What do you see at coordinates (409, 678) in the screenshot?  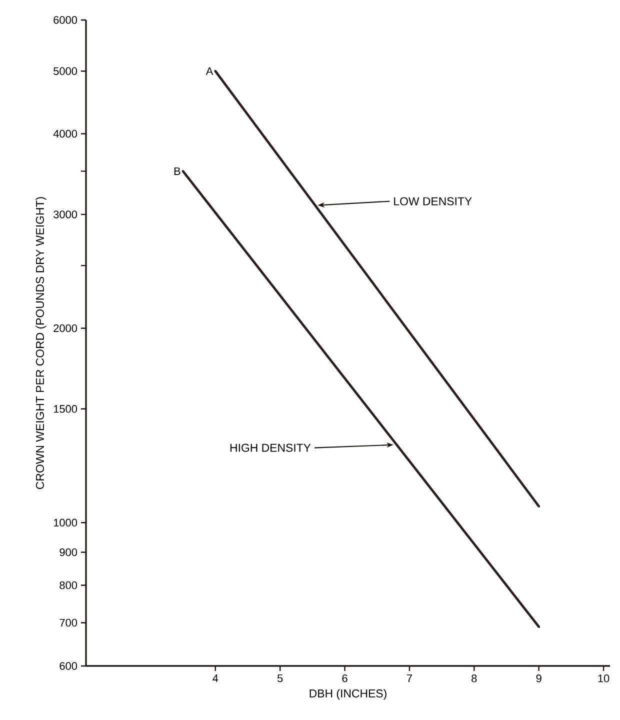 I see `x-tick-label: 7` at bounding box center [409, 678].